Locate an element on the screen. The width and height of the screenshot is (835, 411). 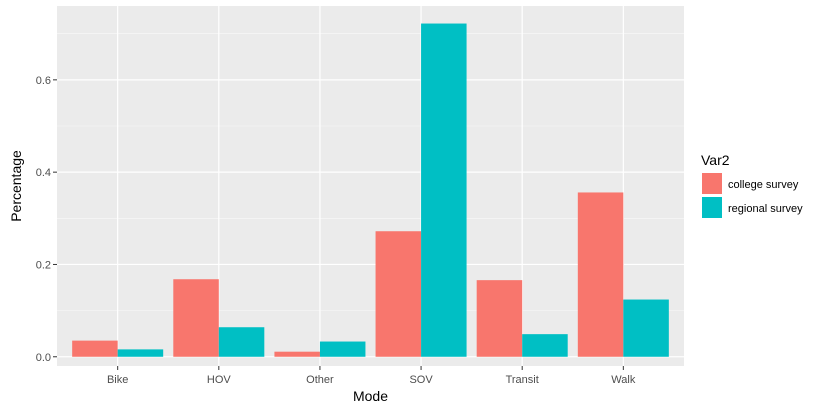
bar-hov-regional-survey is located at coordinates (241, 342).